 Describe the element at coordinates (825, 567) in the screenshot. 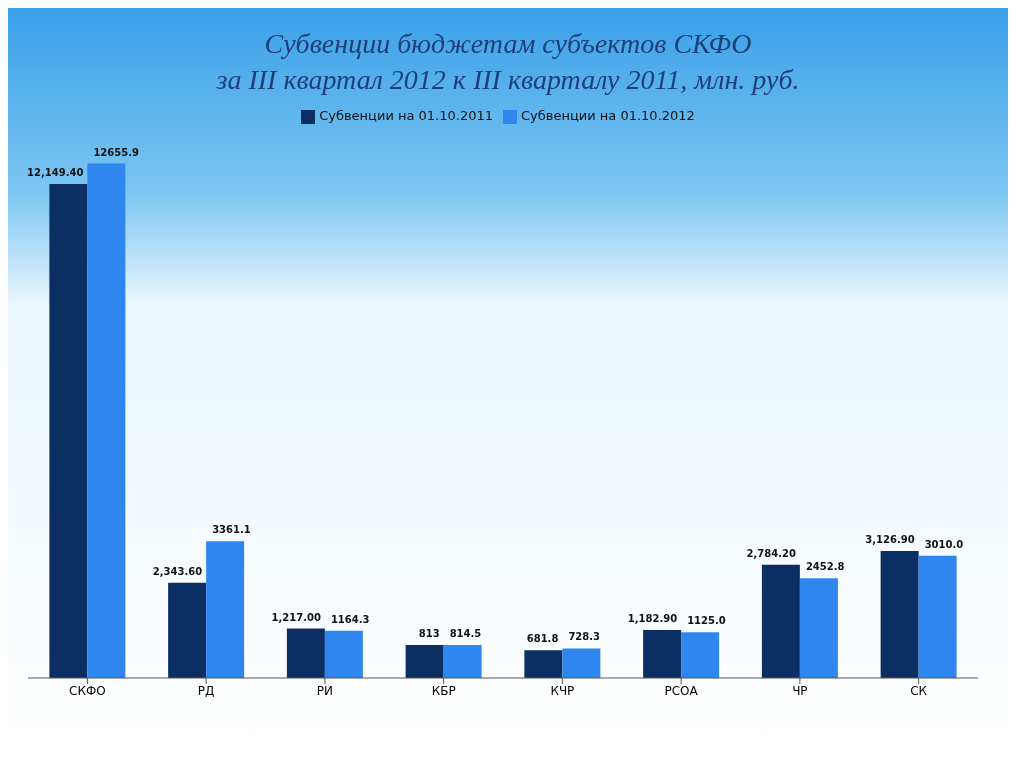

I see `data-label: 2452.8` at that location.